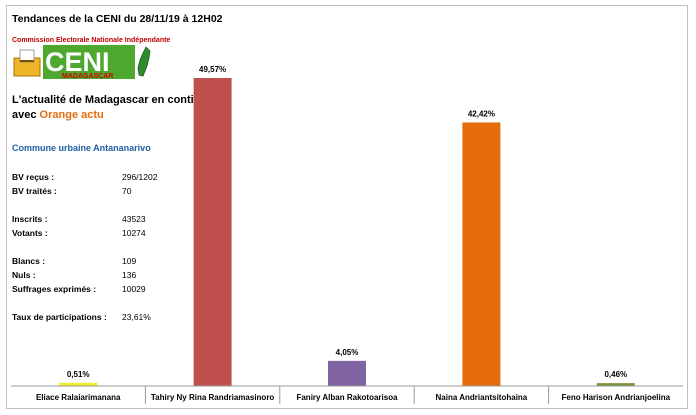  I want to click on stat-label: Suffrages exprimés :, so click(54, 289).